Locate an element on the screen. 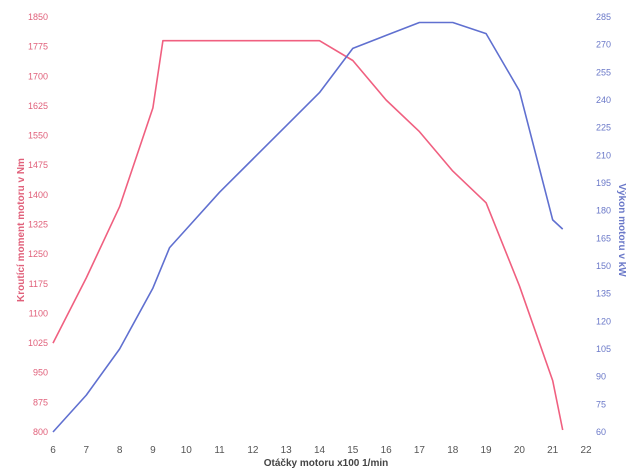 This screenshot has height=469, width=626. left-tick-label: 1100 is located at coordinates (38, 313).